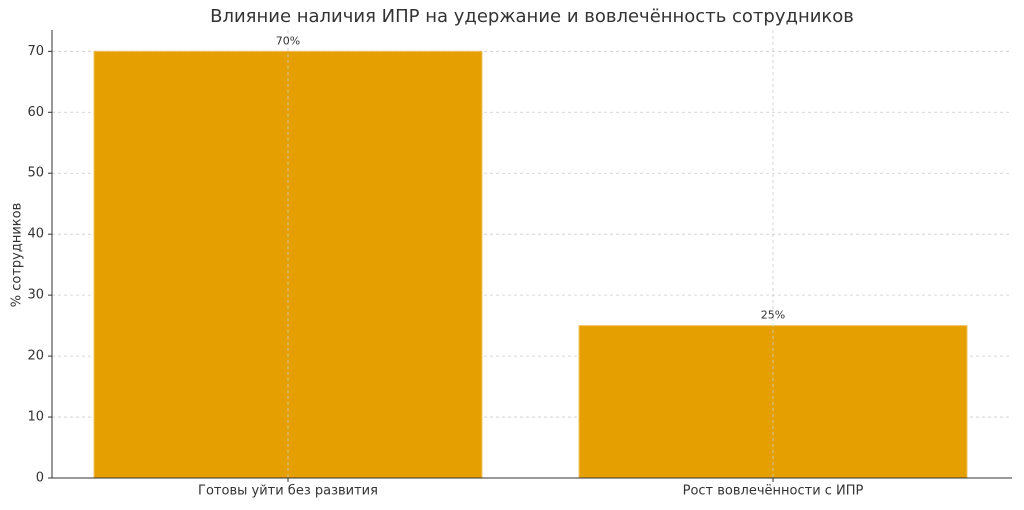  I want to click on x-tick-label: Готовы уйти без развития, so click(288, 491).